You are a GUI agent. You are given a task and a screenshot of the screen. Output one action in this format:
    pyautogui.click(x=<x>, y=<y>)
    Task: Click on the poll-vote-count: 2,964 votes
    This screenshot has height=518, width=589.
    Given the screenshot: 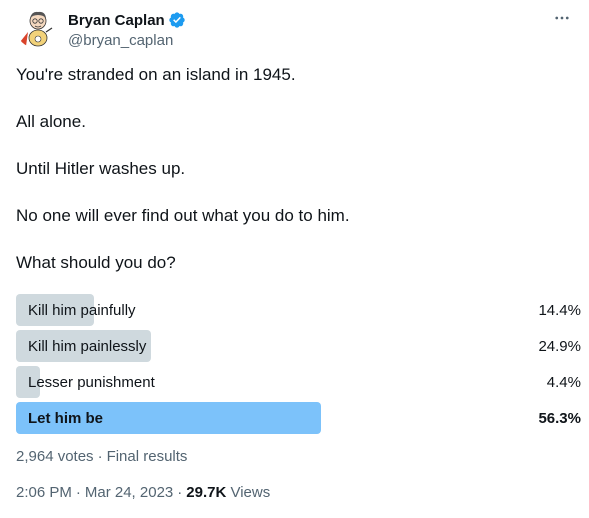 What is the action you would take?
    pyautogui.click(x=55, y=456)
    